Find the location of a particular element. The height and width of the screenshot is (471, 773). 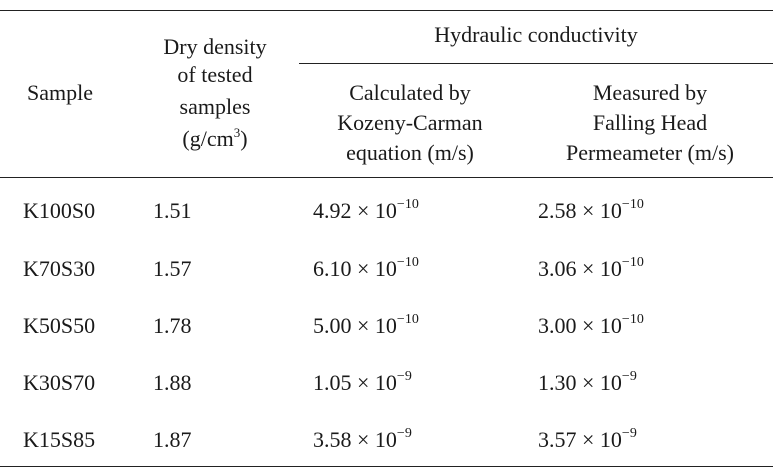

bottom-rule is located at coordinates (386, 466).